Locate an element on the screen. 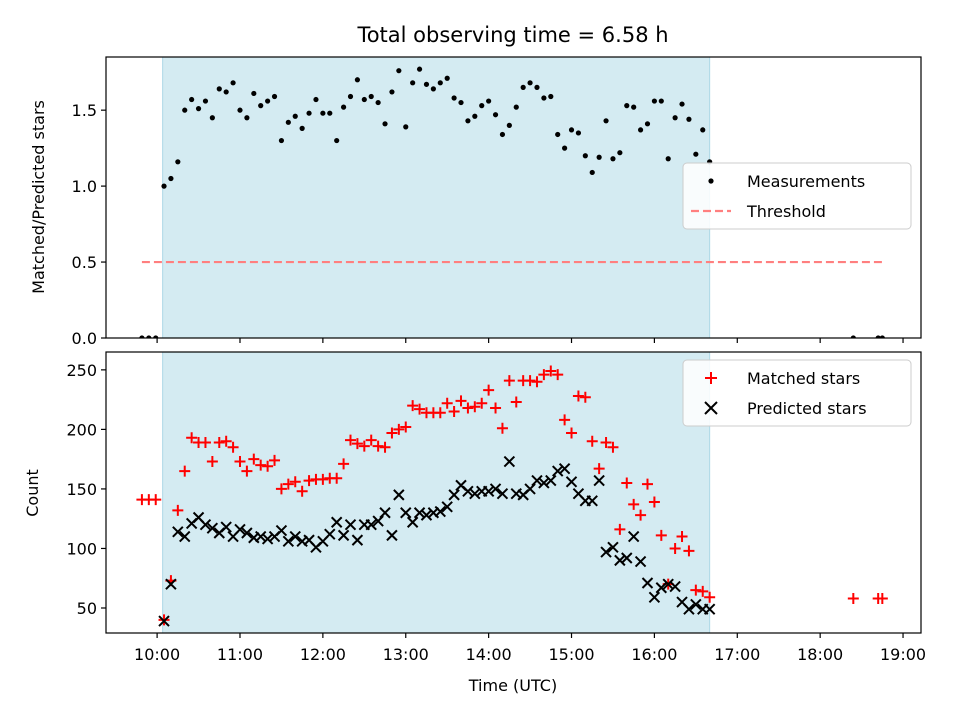  count-y-tick-label: 200 is located at coordinates (81, 429).